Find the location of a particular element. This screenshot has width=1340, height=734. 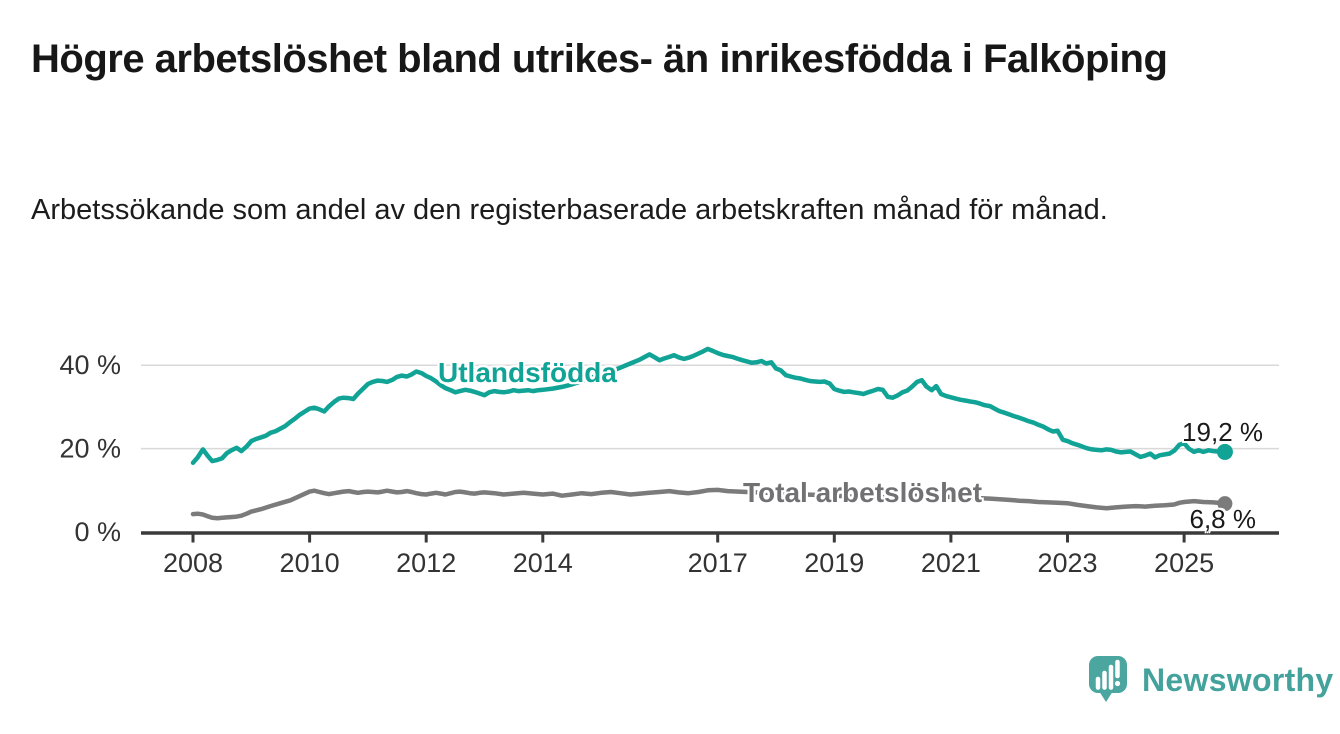

x-axis-labels: 2008 2010 2012 2014 2017 2019 2021 2023 2025 is located at coordinates (688, 563).